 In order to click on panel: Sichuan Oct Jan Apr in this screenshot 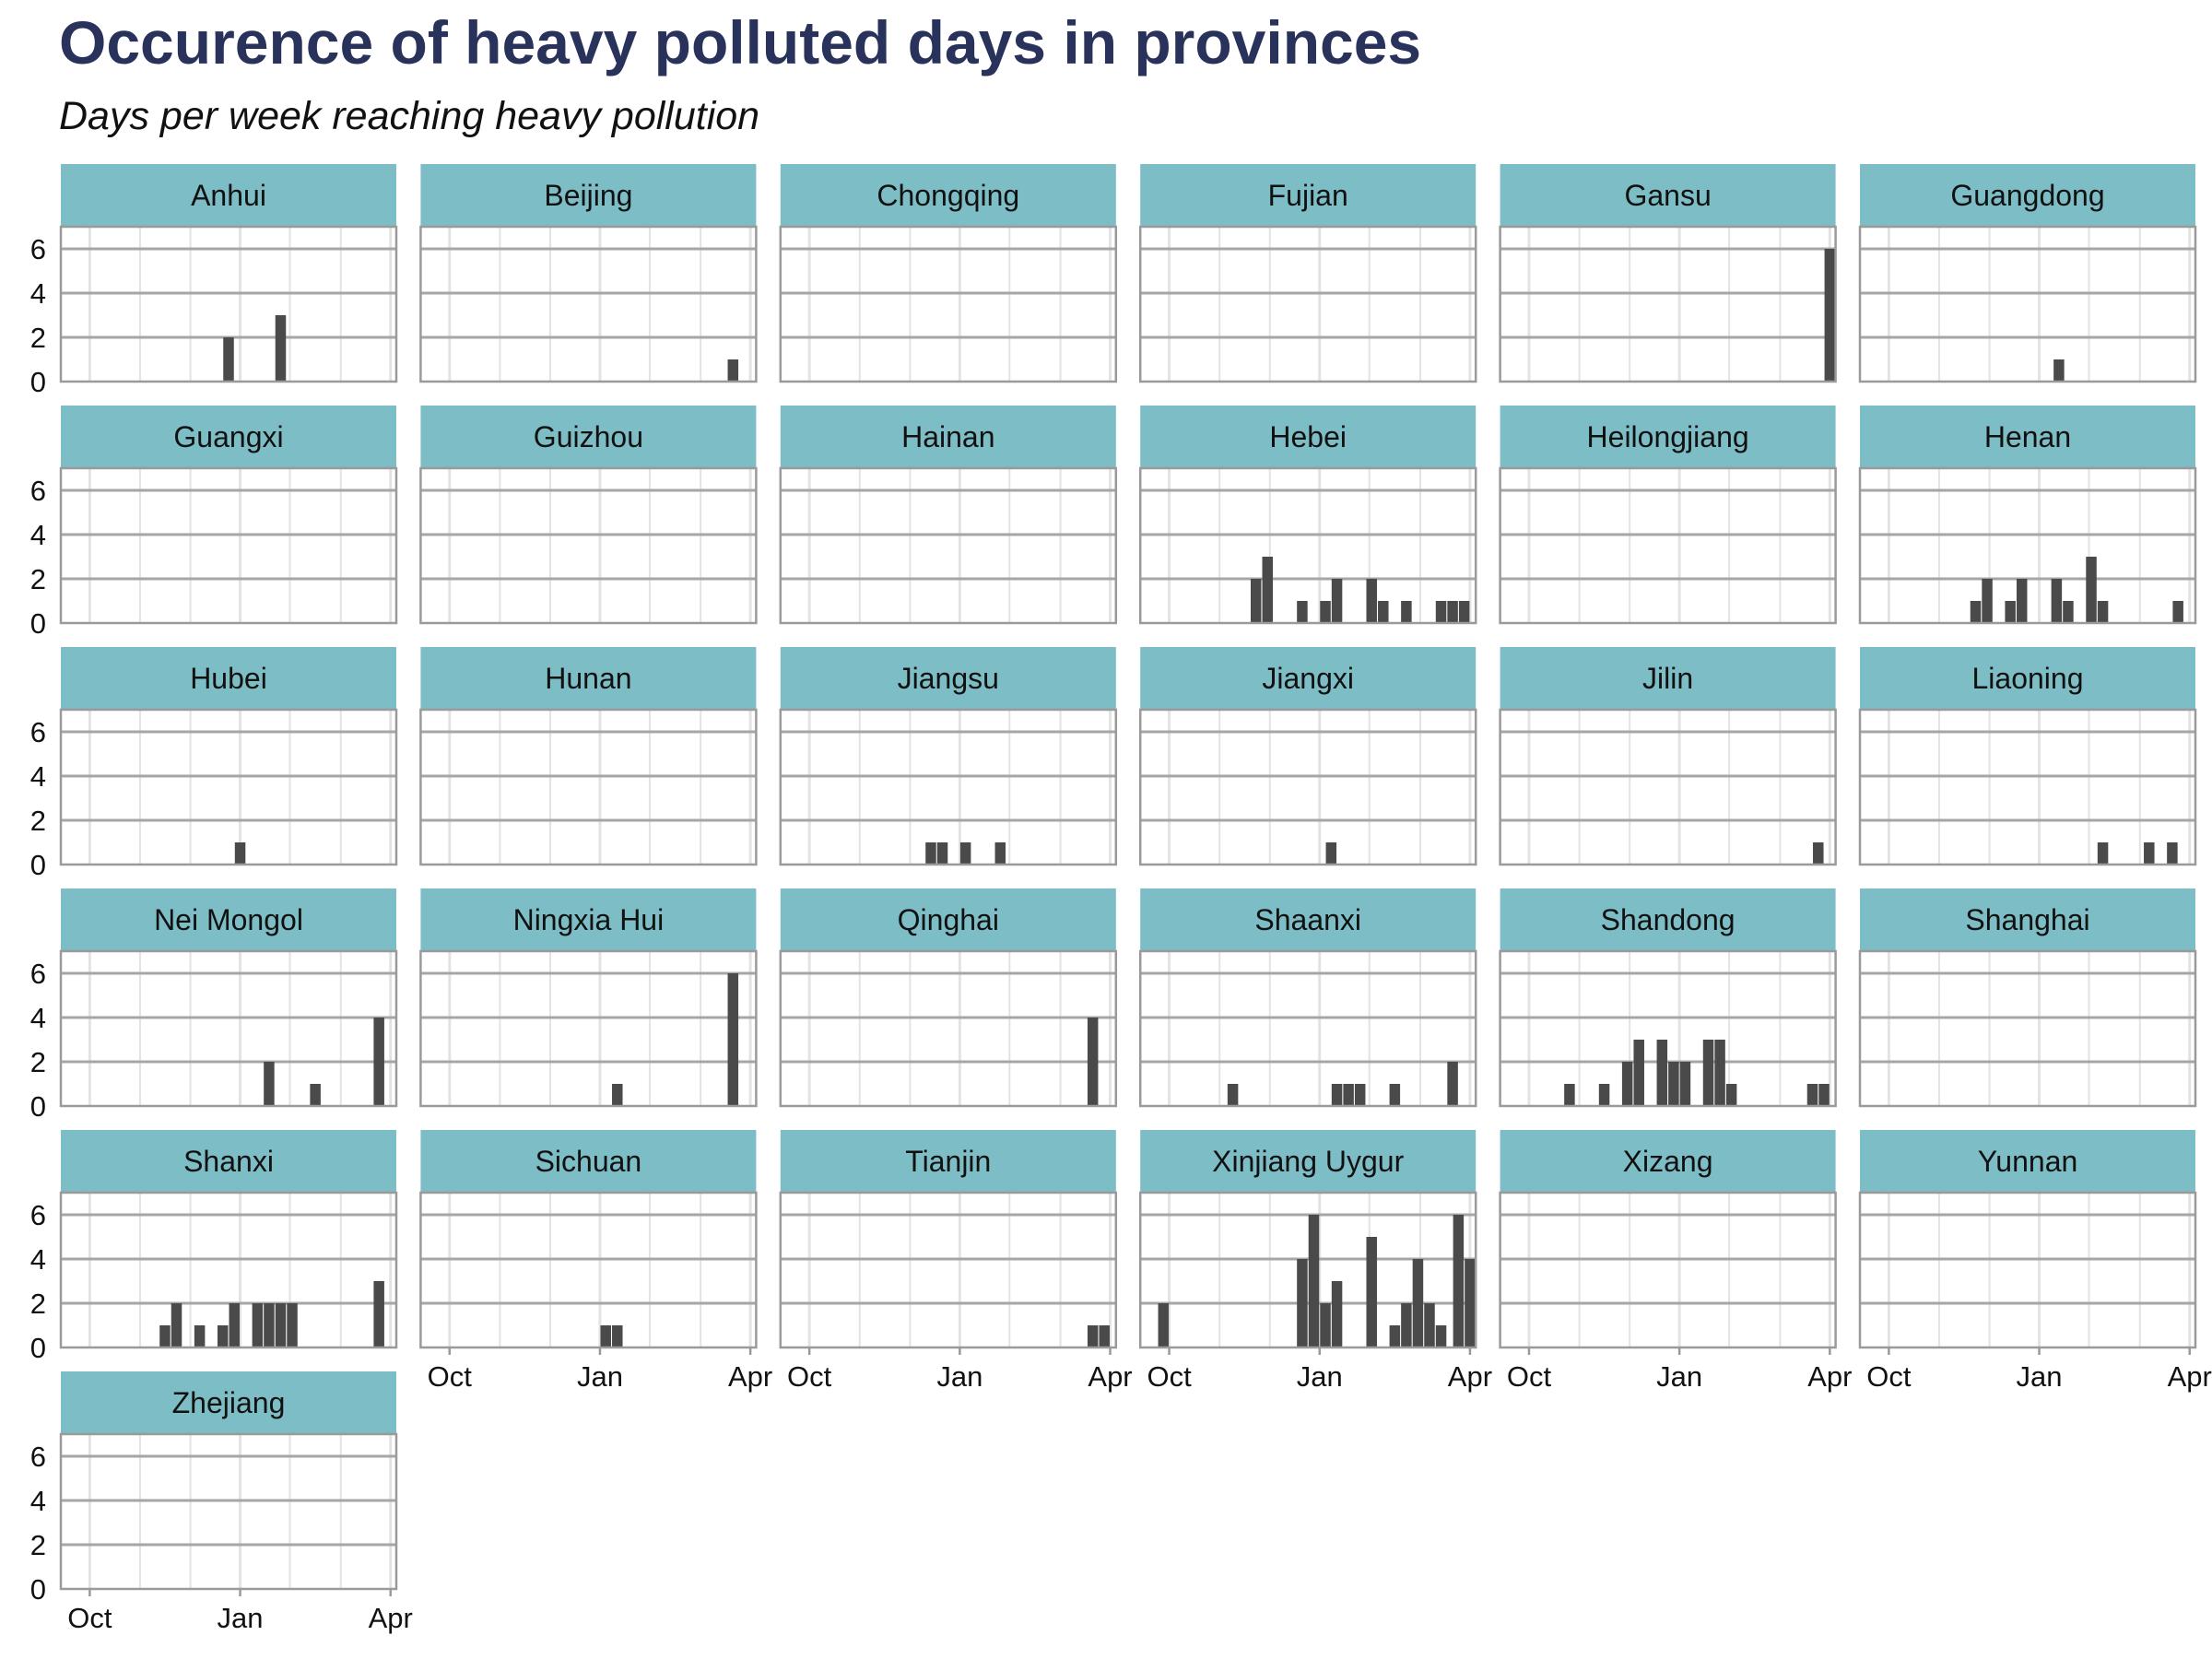, I will do `click(595, 1261)`.